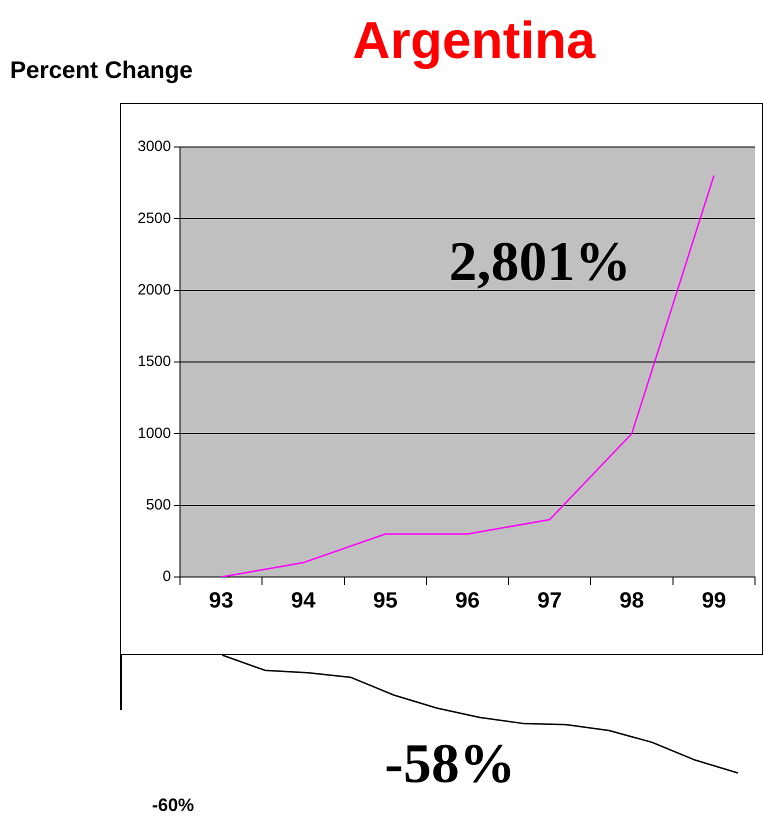 This screenshot has width=763, height=817. What do you see at coordinates (467, 599) in the screenshot?
I see `x-tick-label: 96` at bounding box center [467, 599].